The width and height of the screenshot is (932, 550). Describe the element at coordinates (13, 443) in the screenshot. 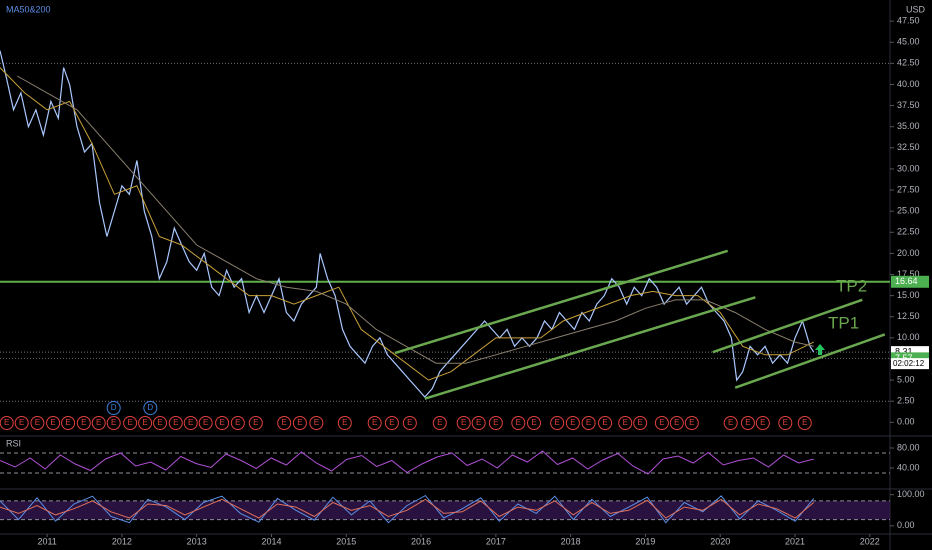

I see `panel-label: RSI` at that location.